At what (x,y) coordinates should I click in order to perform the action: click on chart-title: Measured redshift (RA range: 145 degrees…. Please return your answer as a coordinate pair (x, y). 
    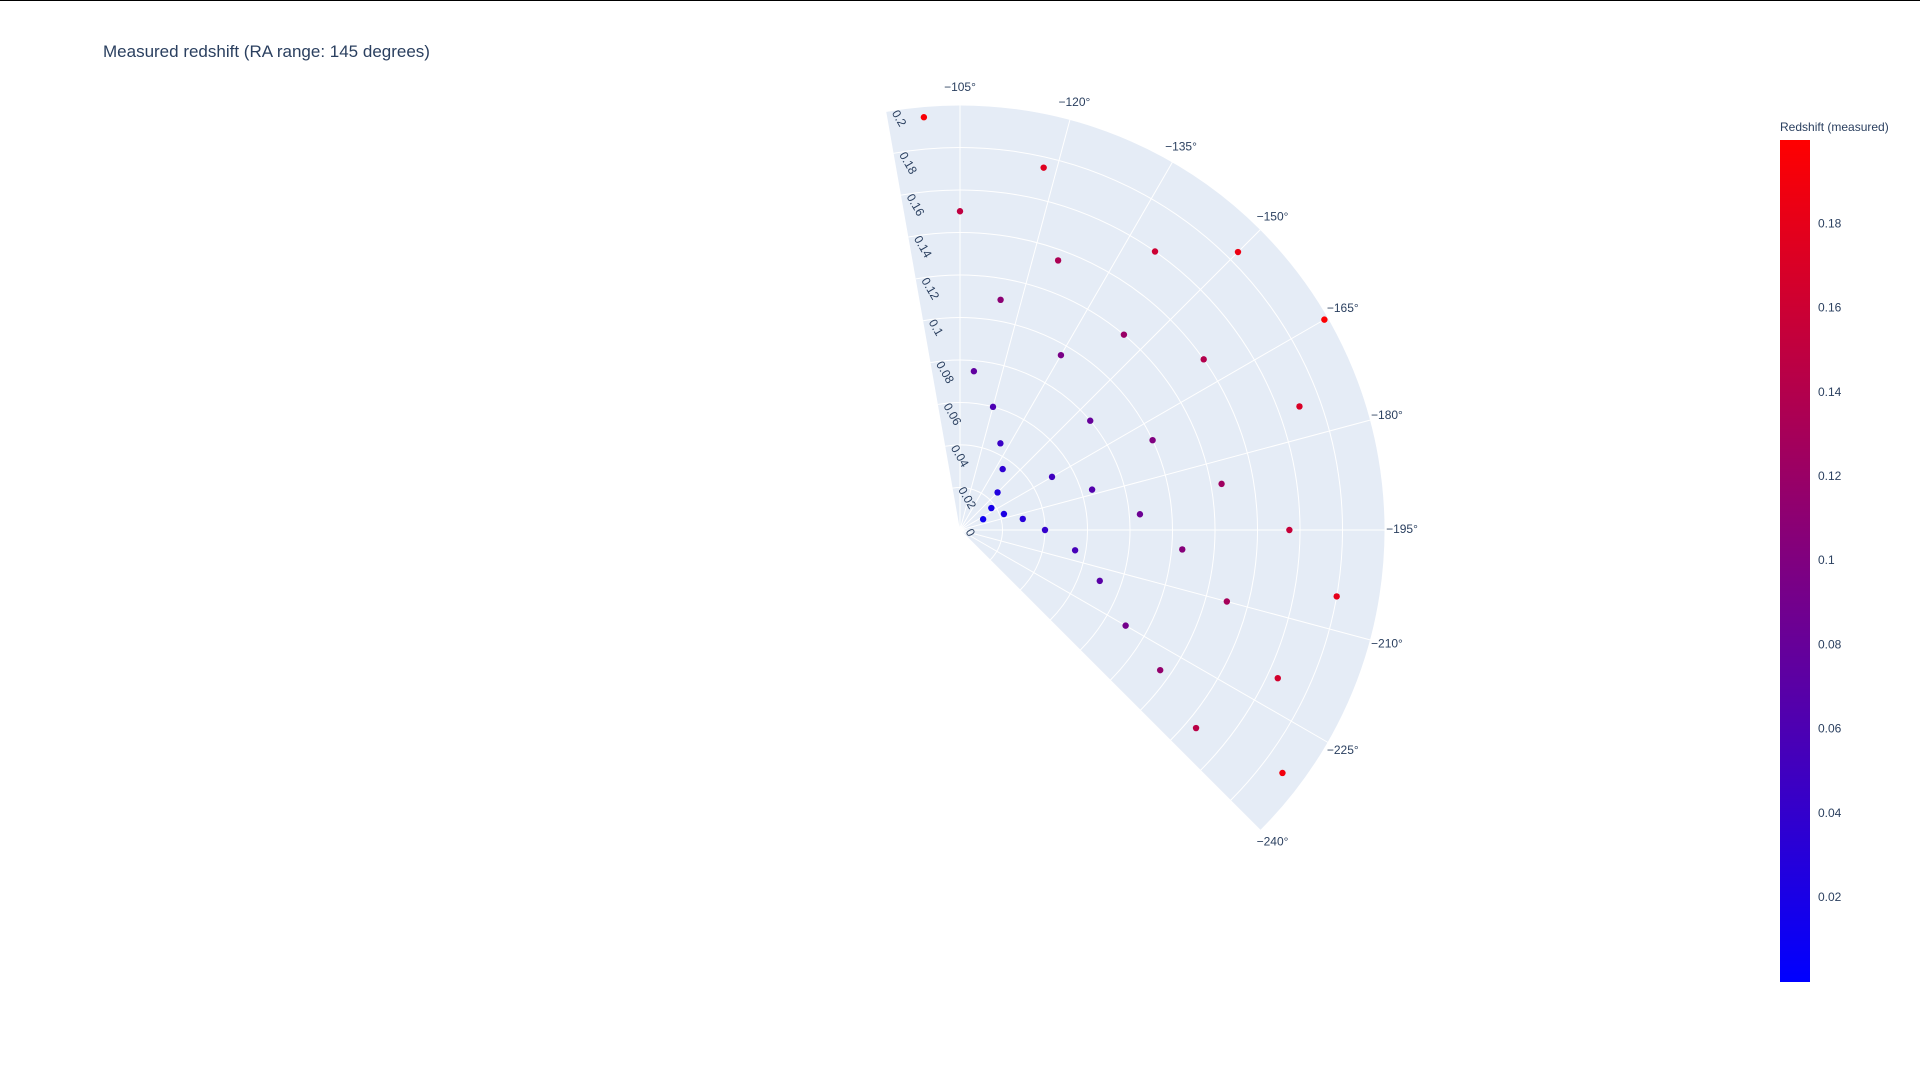
    Looking at the image, I should click on (266, 51).